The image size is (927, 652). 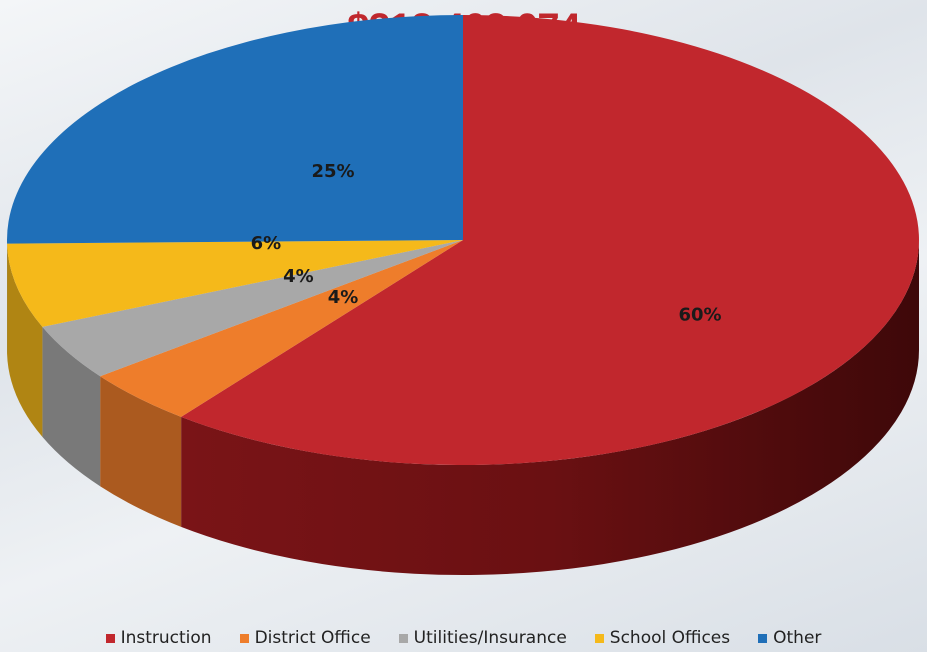 I want to click on data-label-instruction: 60%, so click(x=699, y=314).